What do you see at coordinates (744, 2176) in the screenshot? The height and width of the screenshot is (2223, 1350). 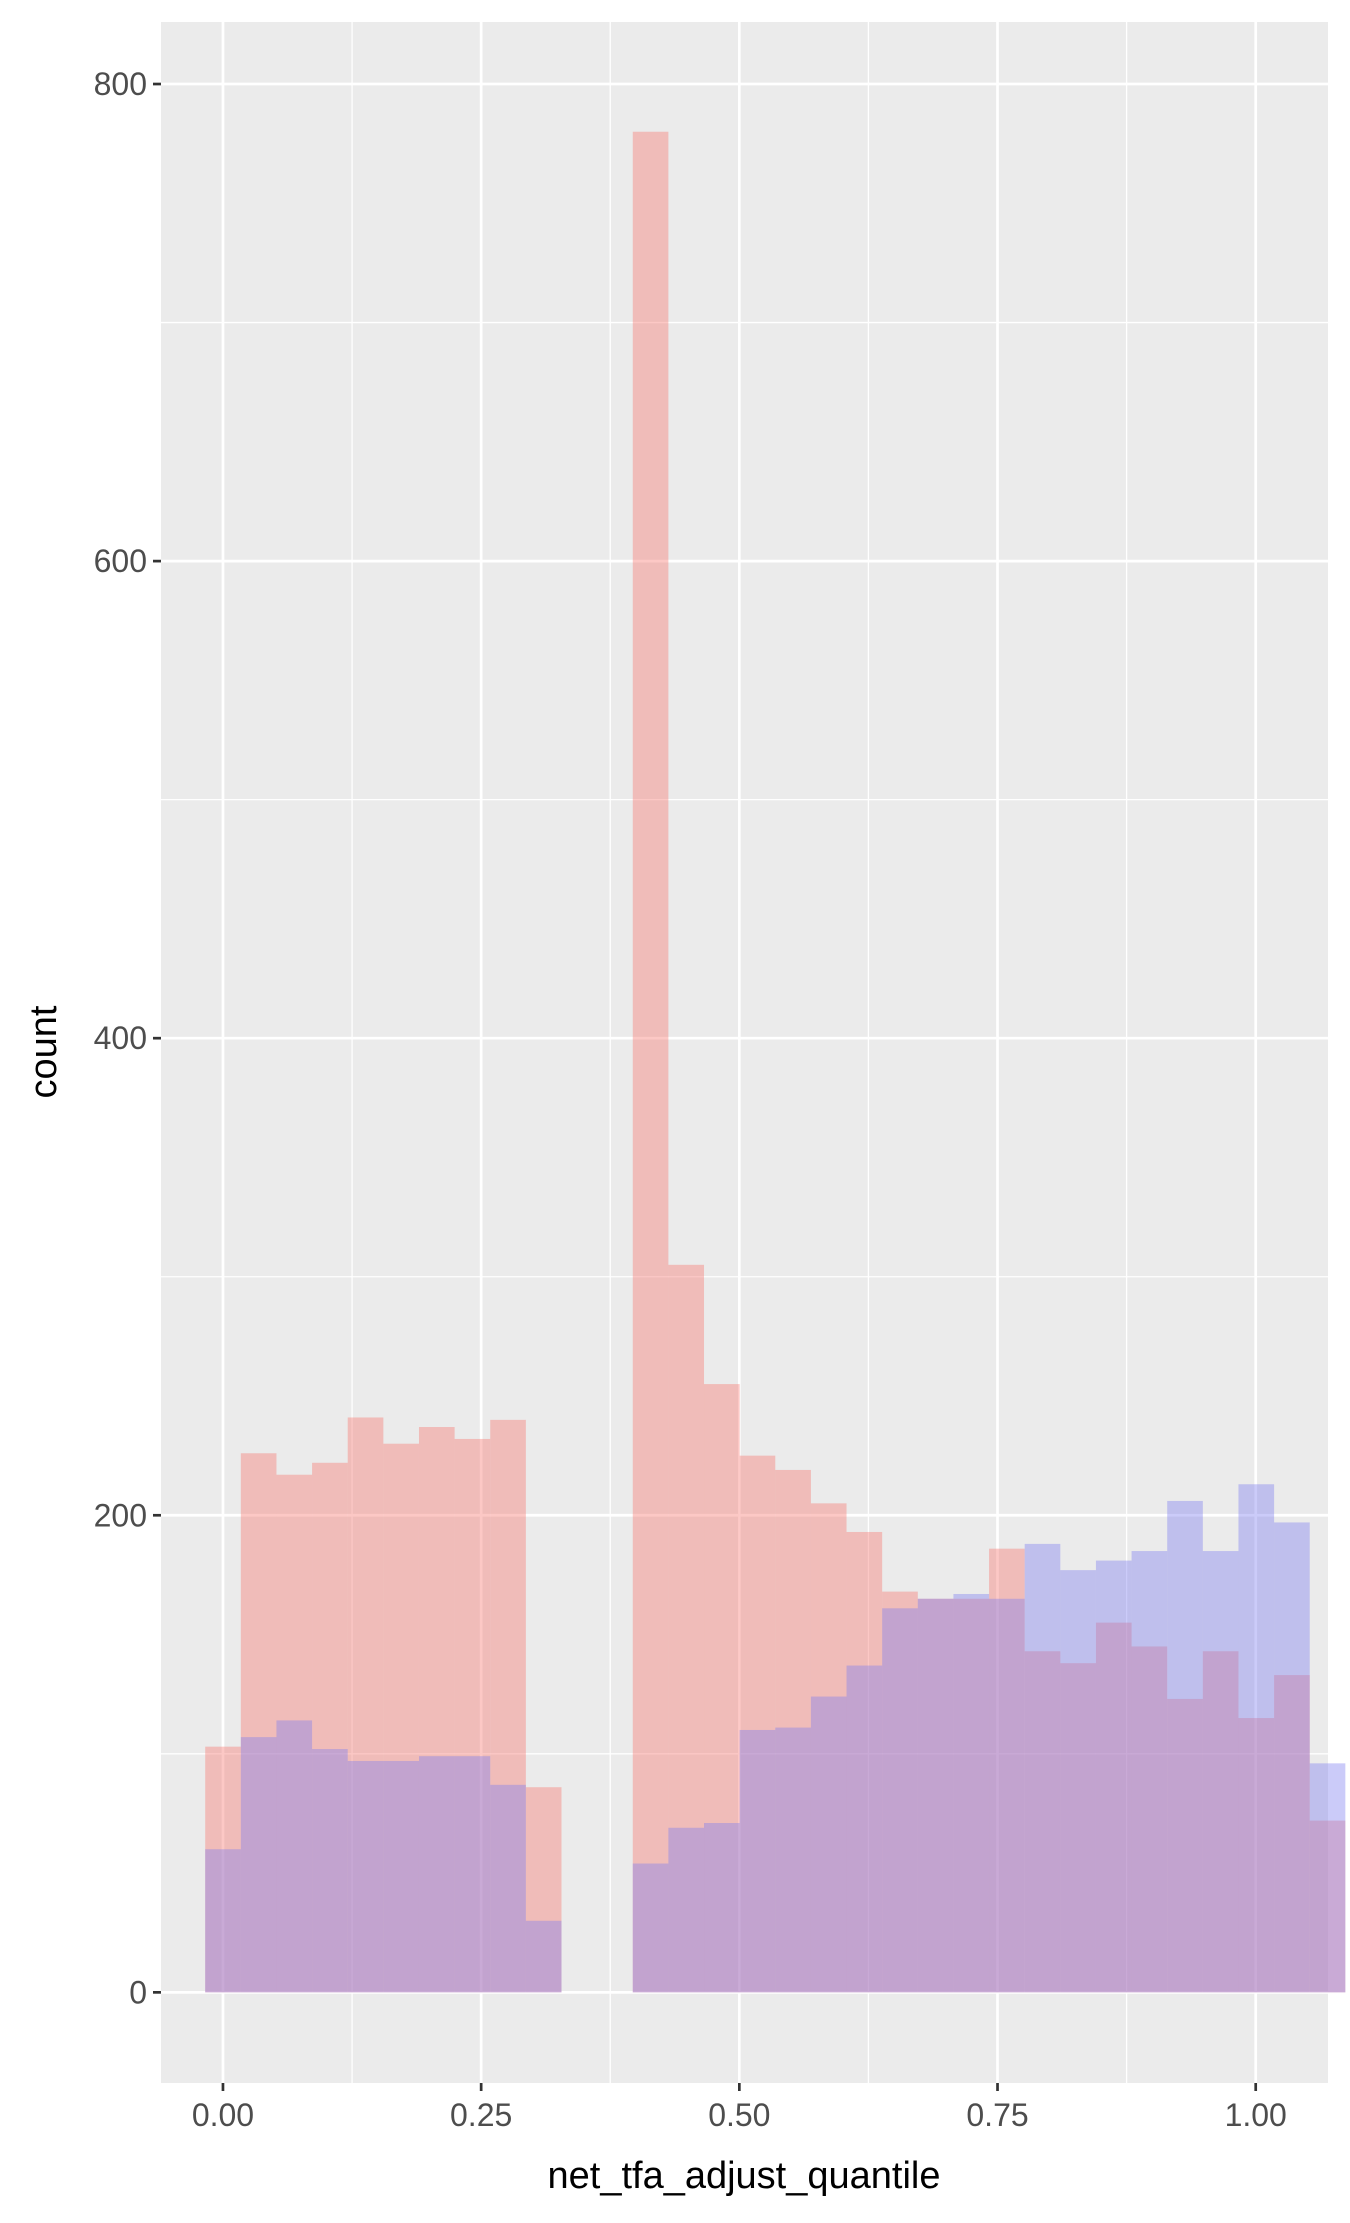 I see `x-axis-title: net_tfa_adjust_quantile` at bounding box center [744, 2176].